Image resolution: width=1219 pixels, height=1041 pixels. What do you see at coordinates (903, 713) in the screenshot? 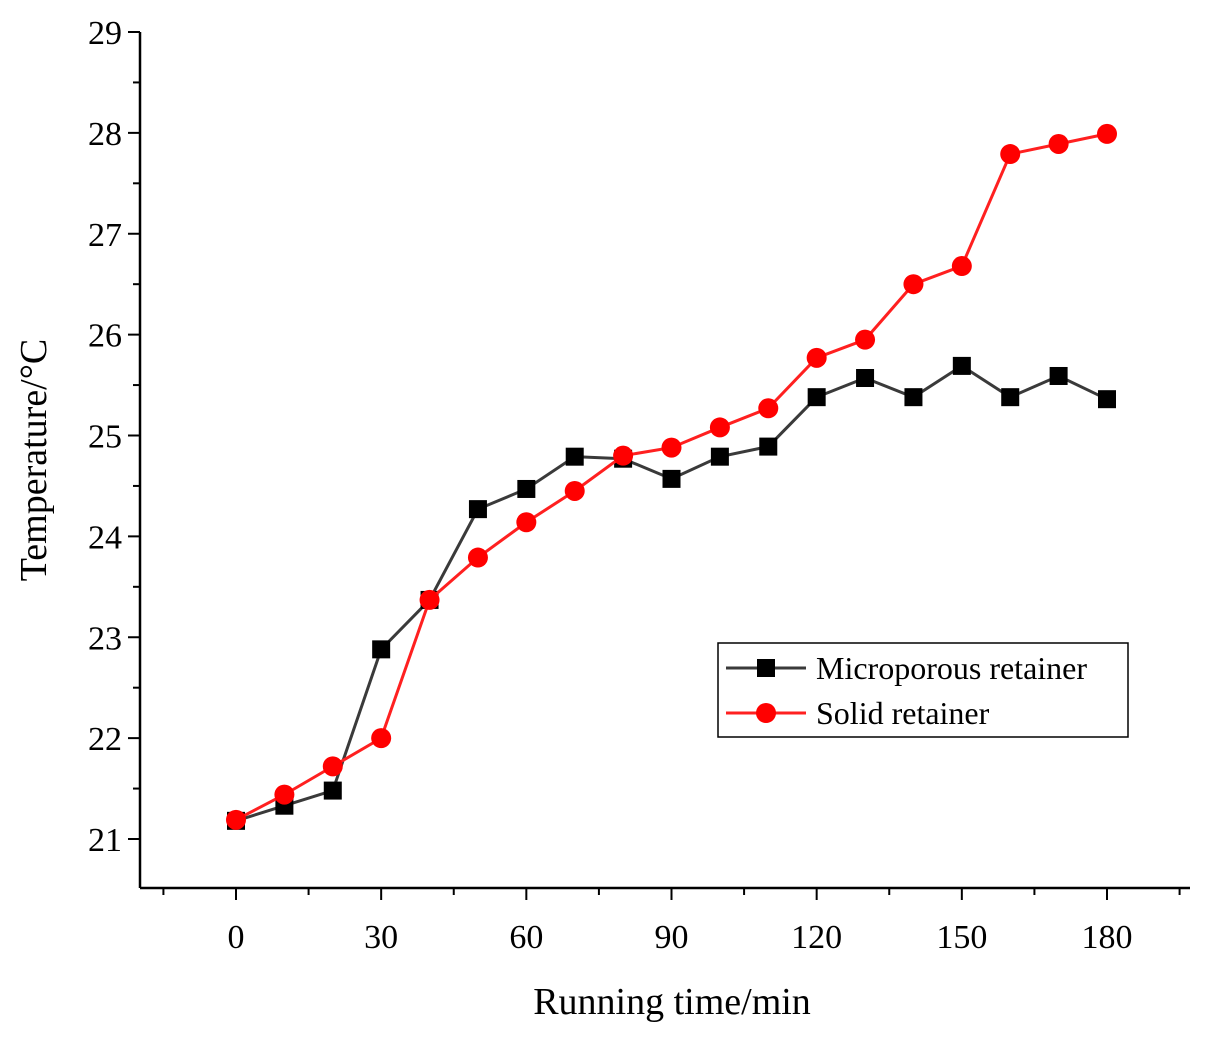
I see `legend-label-solid: Solid retainer` at bounding box center [903, 713].